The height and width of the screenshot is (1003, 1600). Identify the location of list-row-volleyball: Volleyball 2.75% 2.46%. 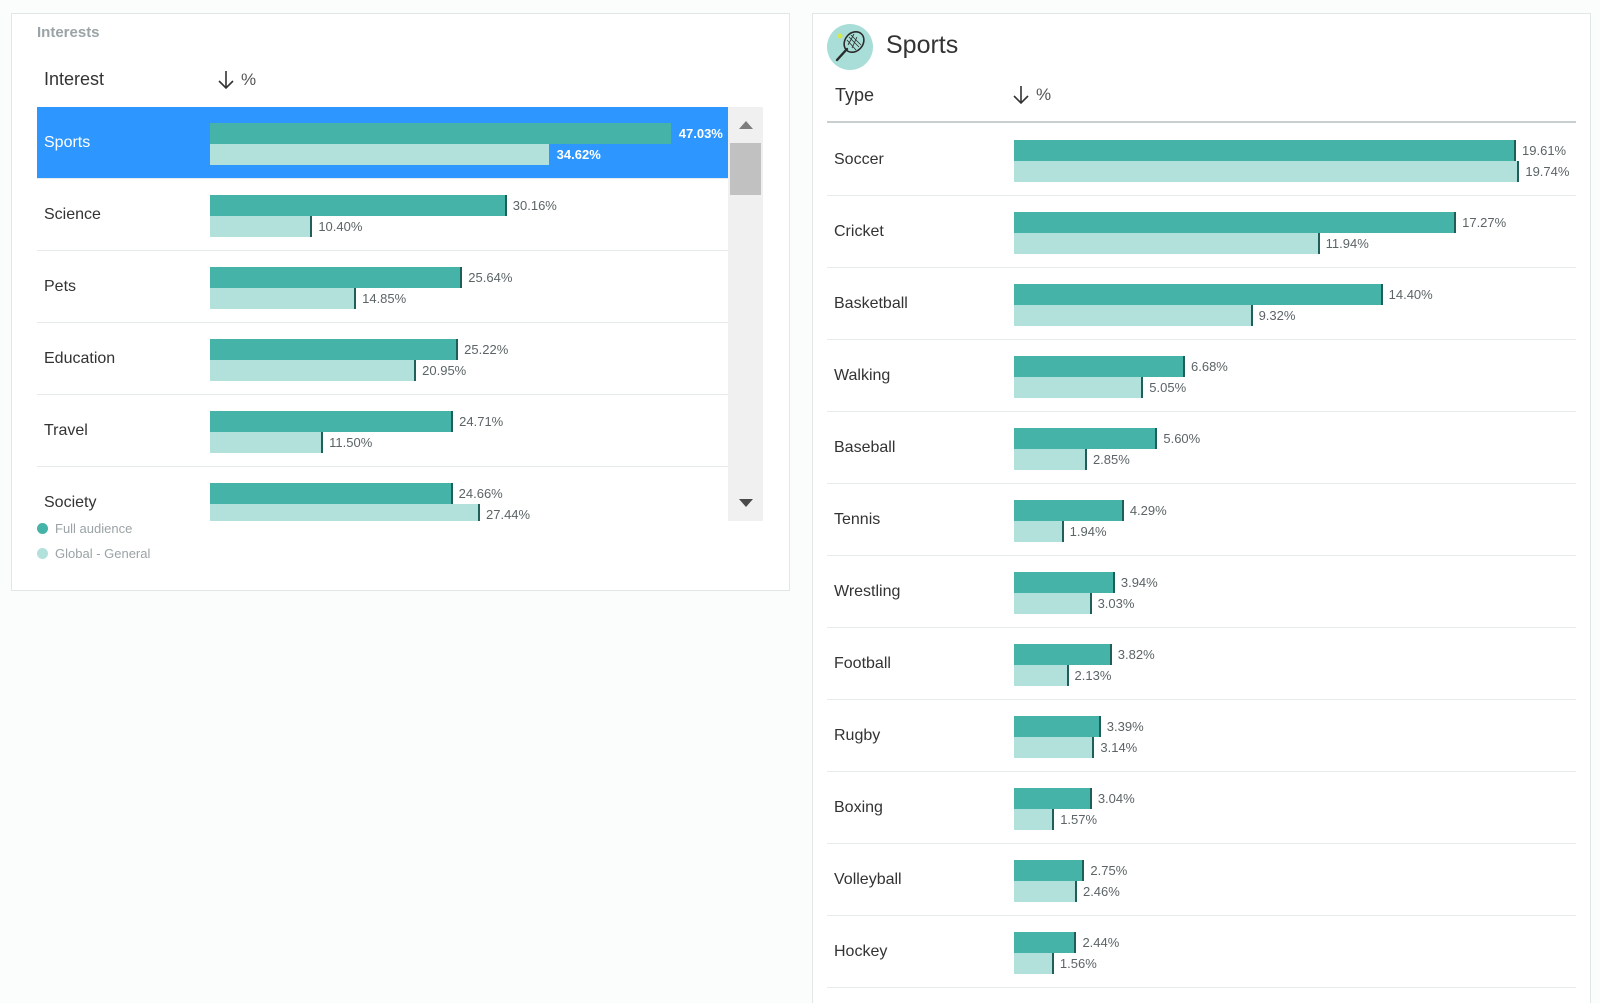
(1201, 880).